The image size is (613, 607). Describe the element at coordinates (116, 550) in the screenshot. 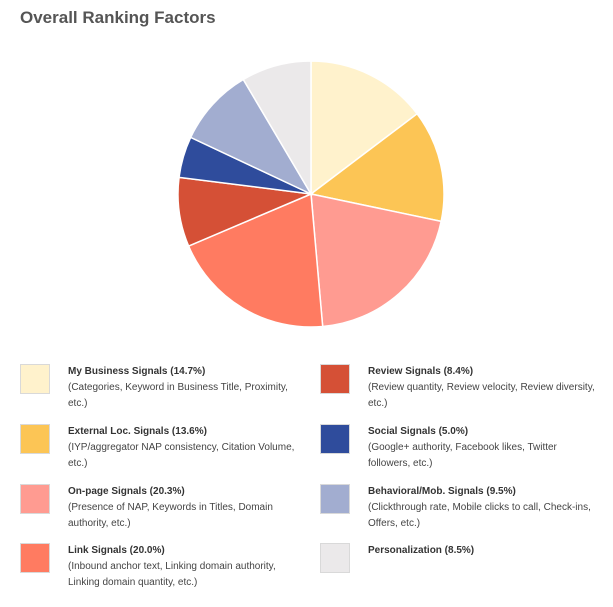

I see `legend-name: Link Signals (20.0%)` at that location.